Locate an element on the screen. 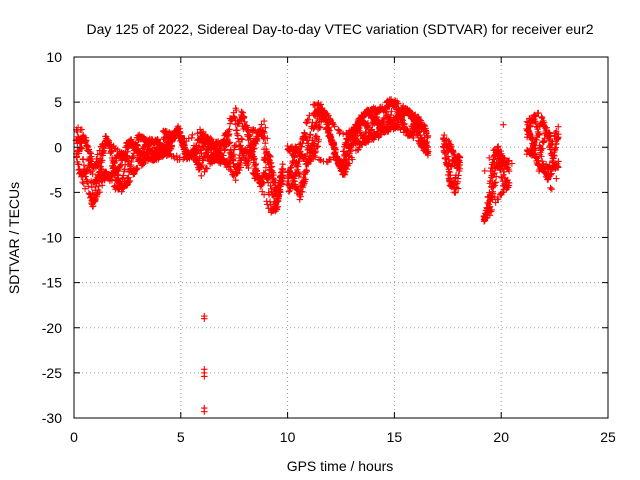 The width and height of the screenshot is (640, 480). y-tick-label: -15 is located at coordinates (52, 283).